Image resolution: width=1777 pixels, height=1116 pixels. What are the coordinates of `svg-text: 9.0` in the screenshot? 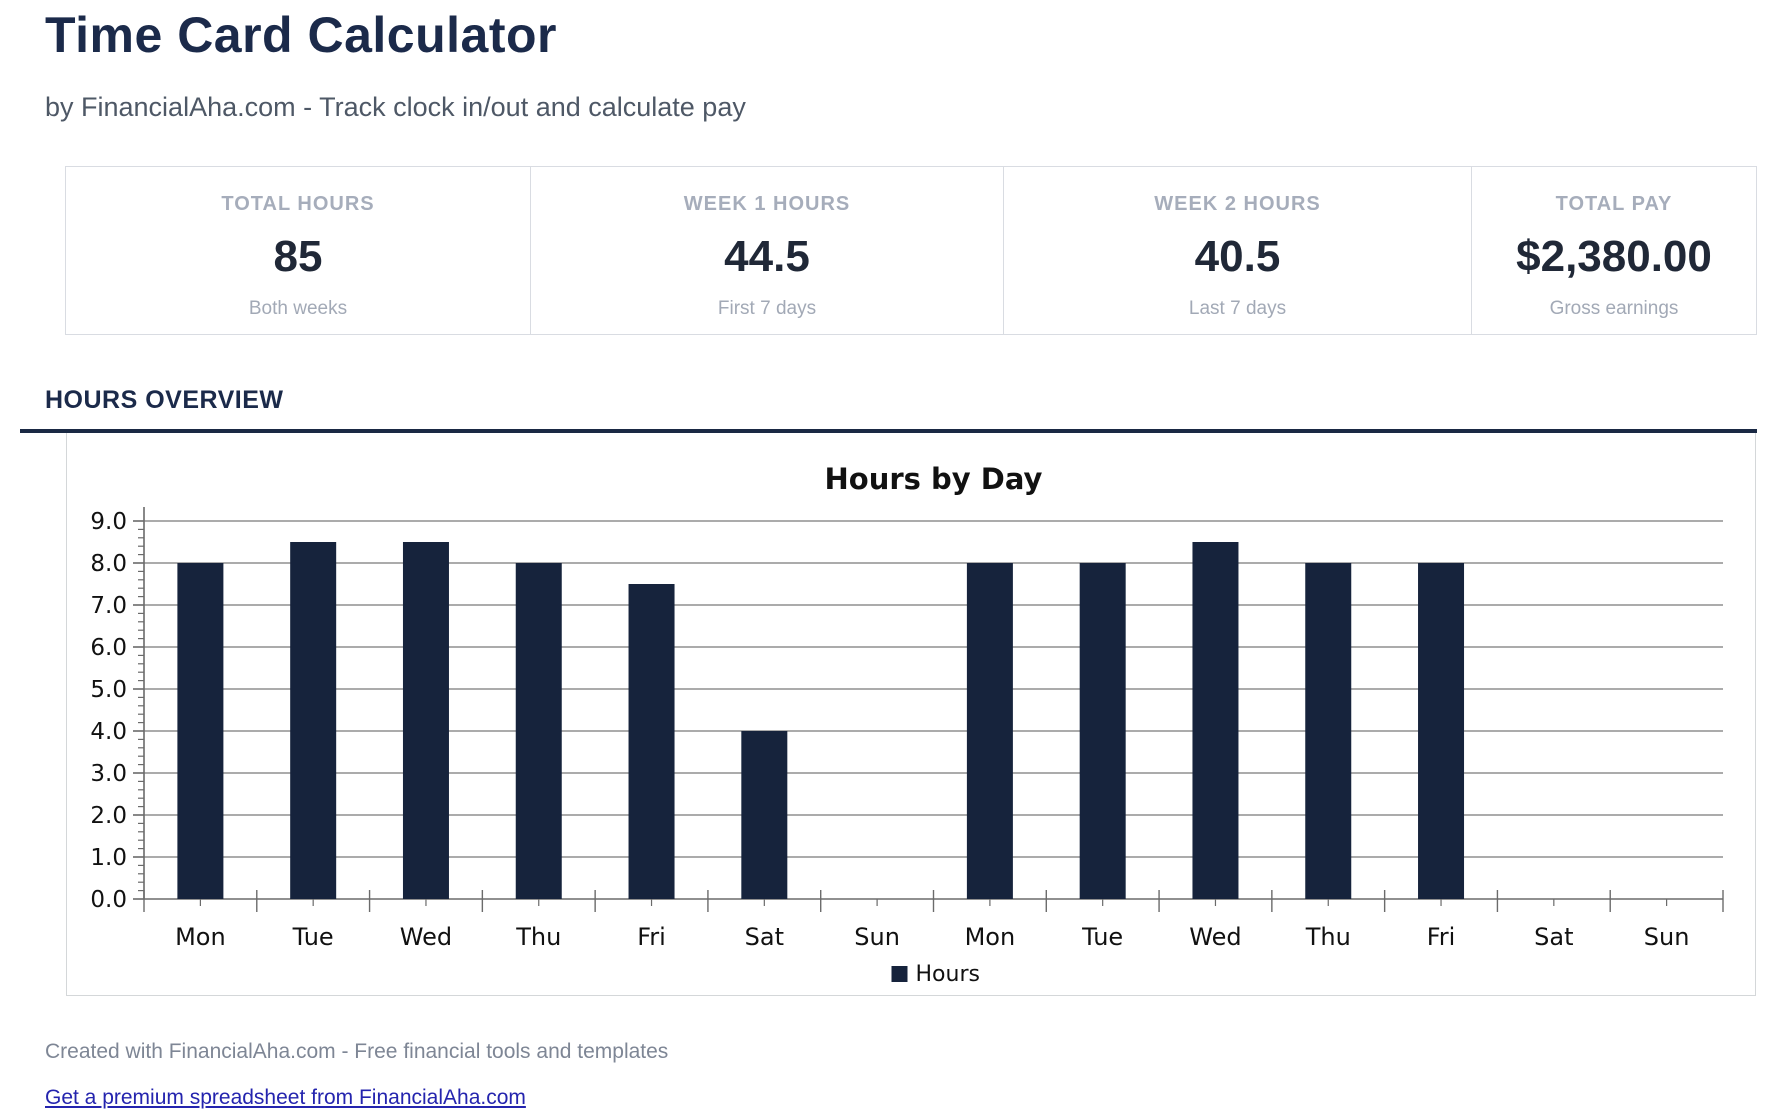 It's located at (108, 522).